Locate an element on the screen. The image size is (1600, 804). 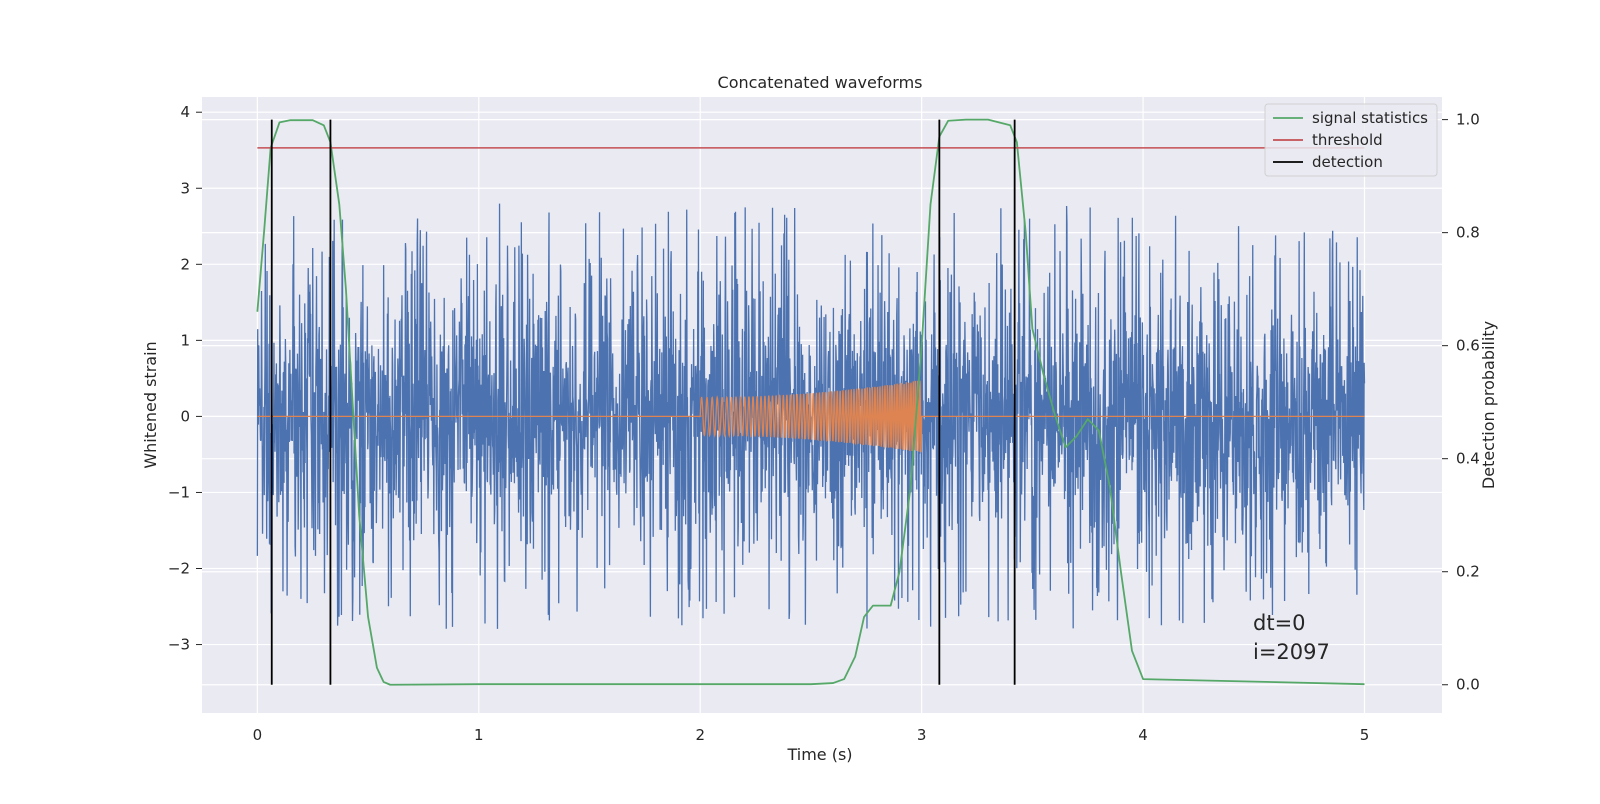
y-tick-label: 2 is located at coordinates (185, 264).